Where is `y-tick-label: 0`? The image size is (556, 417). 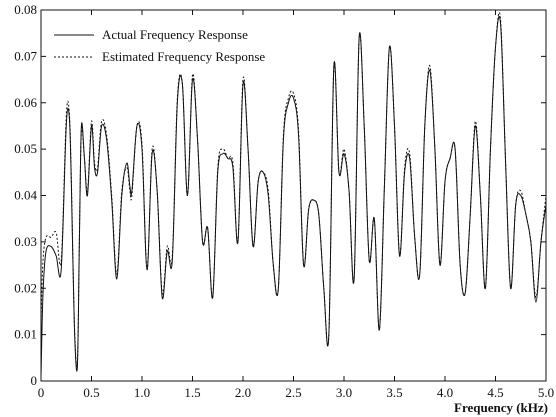 y-tick-label: 0 is located at coordinates (34, 380).